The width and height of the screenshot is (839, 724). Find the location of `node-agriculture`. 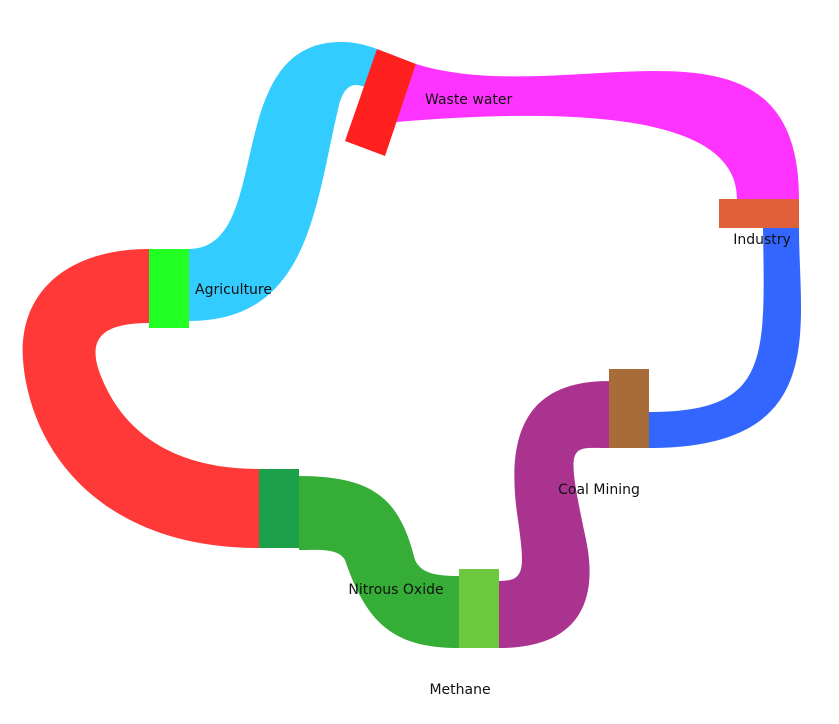

node-agriculture is located at coordinates (169, 288).